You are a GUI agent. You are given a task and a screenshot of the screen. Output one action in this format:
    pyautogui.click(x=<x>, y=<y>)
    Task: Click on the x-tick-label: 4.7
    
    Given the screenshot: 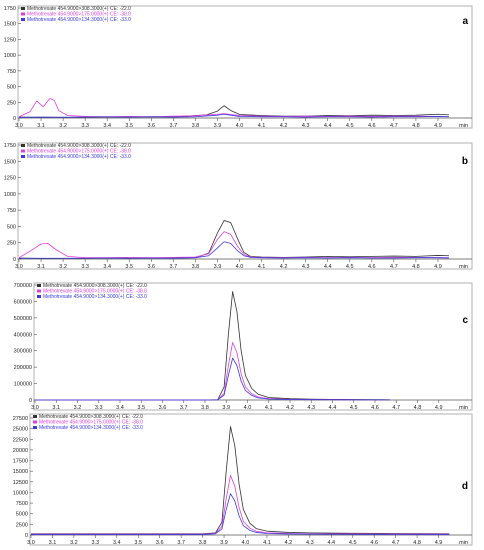 What is the action you would take?
    pyautogui.click(x=394, y=267)
    